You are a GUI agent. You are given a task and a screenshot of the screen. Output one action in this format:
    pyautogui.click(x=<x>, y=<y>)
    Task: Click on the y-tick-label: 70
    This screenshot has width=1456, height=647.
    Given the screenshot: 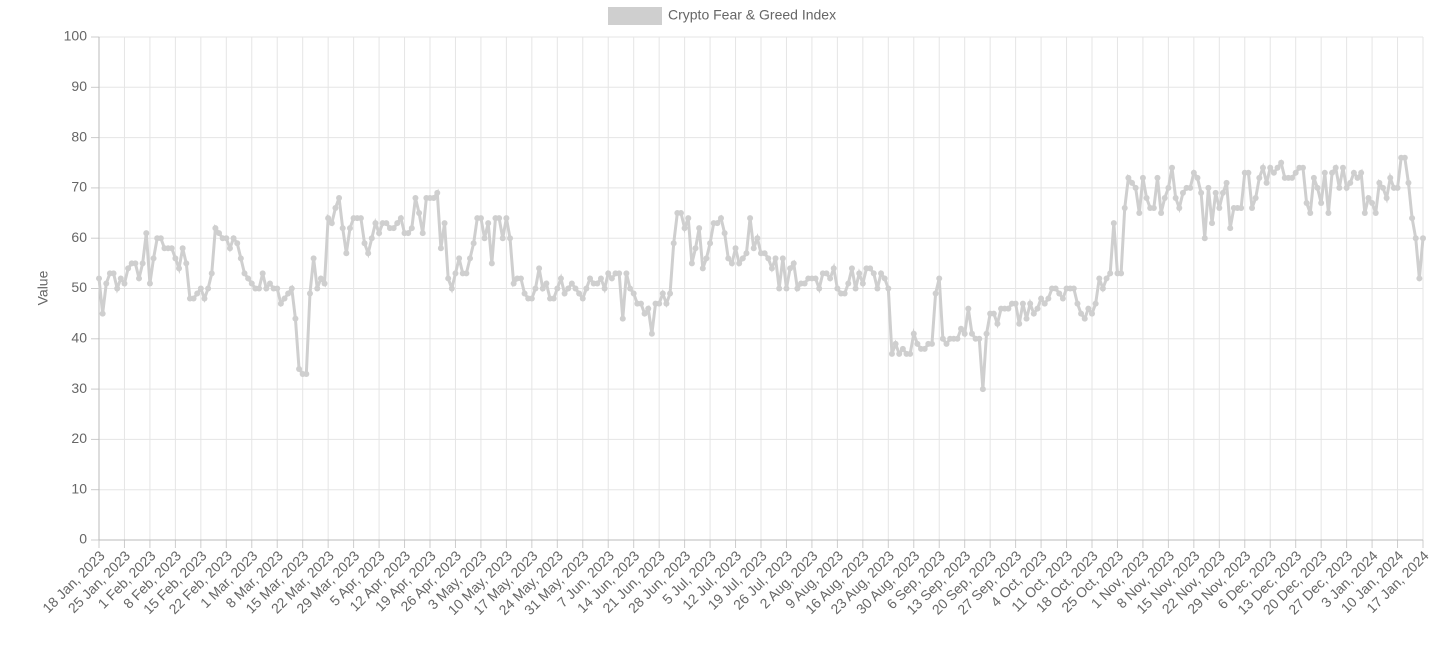 What is the action you would take?
    pyautogui.click(x=79, y=187)
    